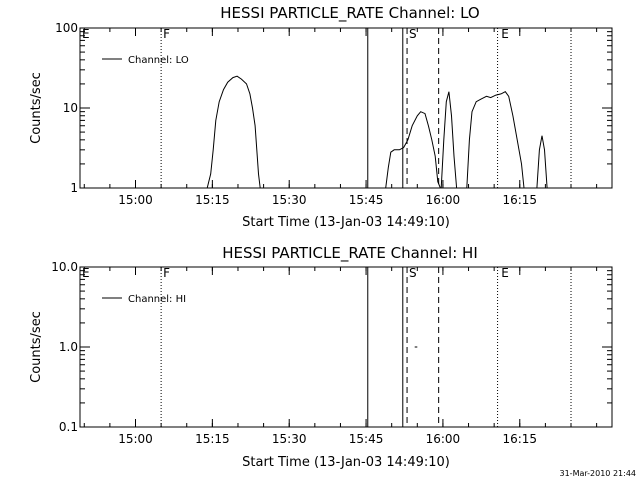 This screenshot has width=640, height=480. Describe the element at coordinates (68, 347) in the screenshot. I see `y-tick-label: 1.0` at that location.